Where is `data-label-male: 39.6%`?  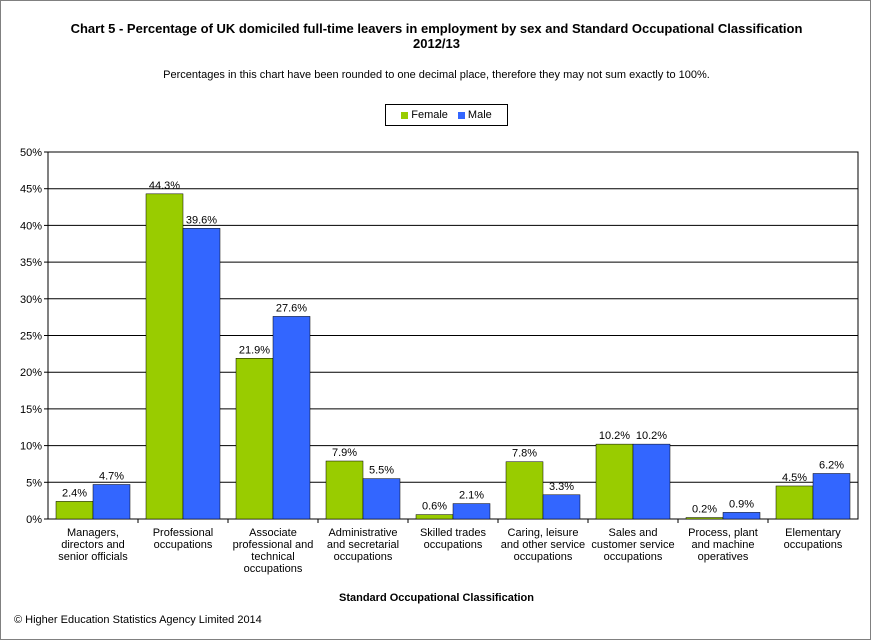
data-label-male: 39.6% is located at coordinates (201, 220).